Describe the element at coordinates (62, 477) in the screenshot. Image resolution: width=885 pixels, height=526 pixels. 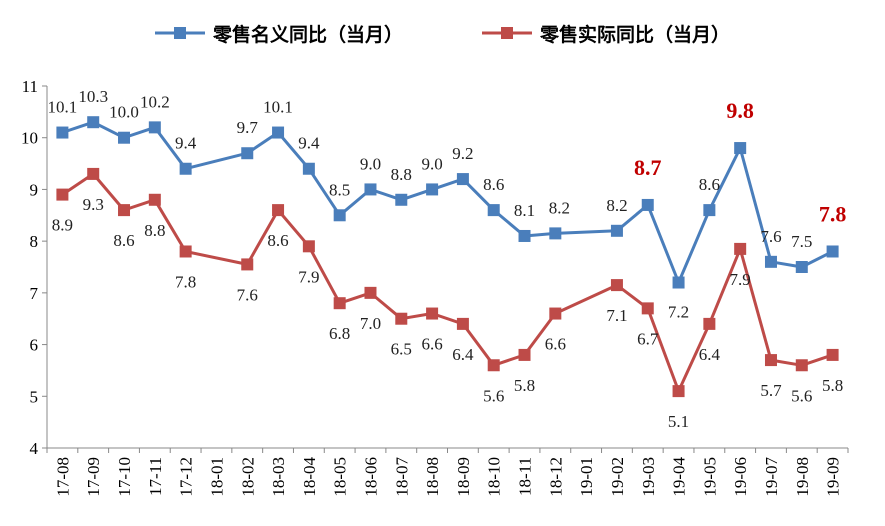
I see `x-tick-label: 17-08` at that location.